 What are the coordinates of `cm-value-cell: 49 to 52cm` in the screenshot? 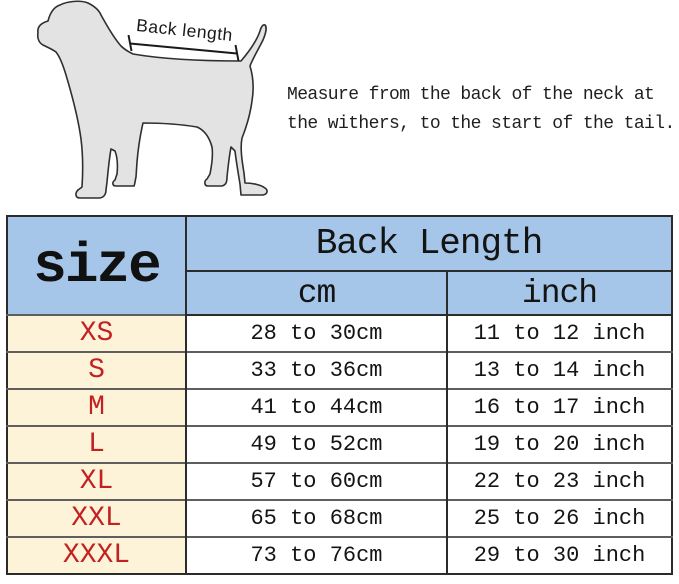 It's located at (316, 444).